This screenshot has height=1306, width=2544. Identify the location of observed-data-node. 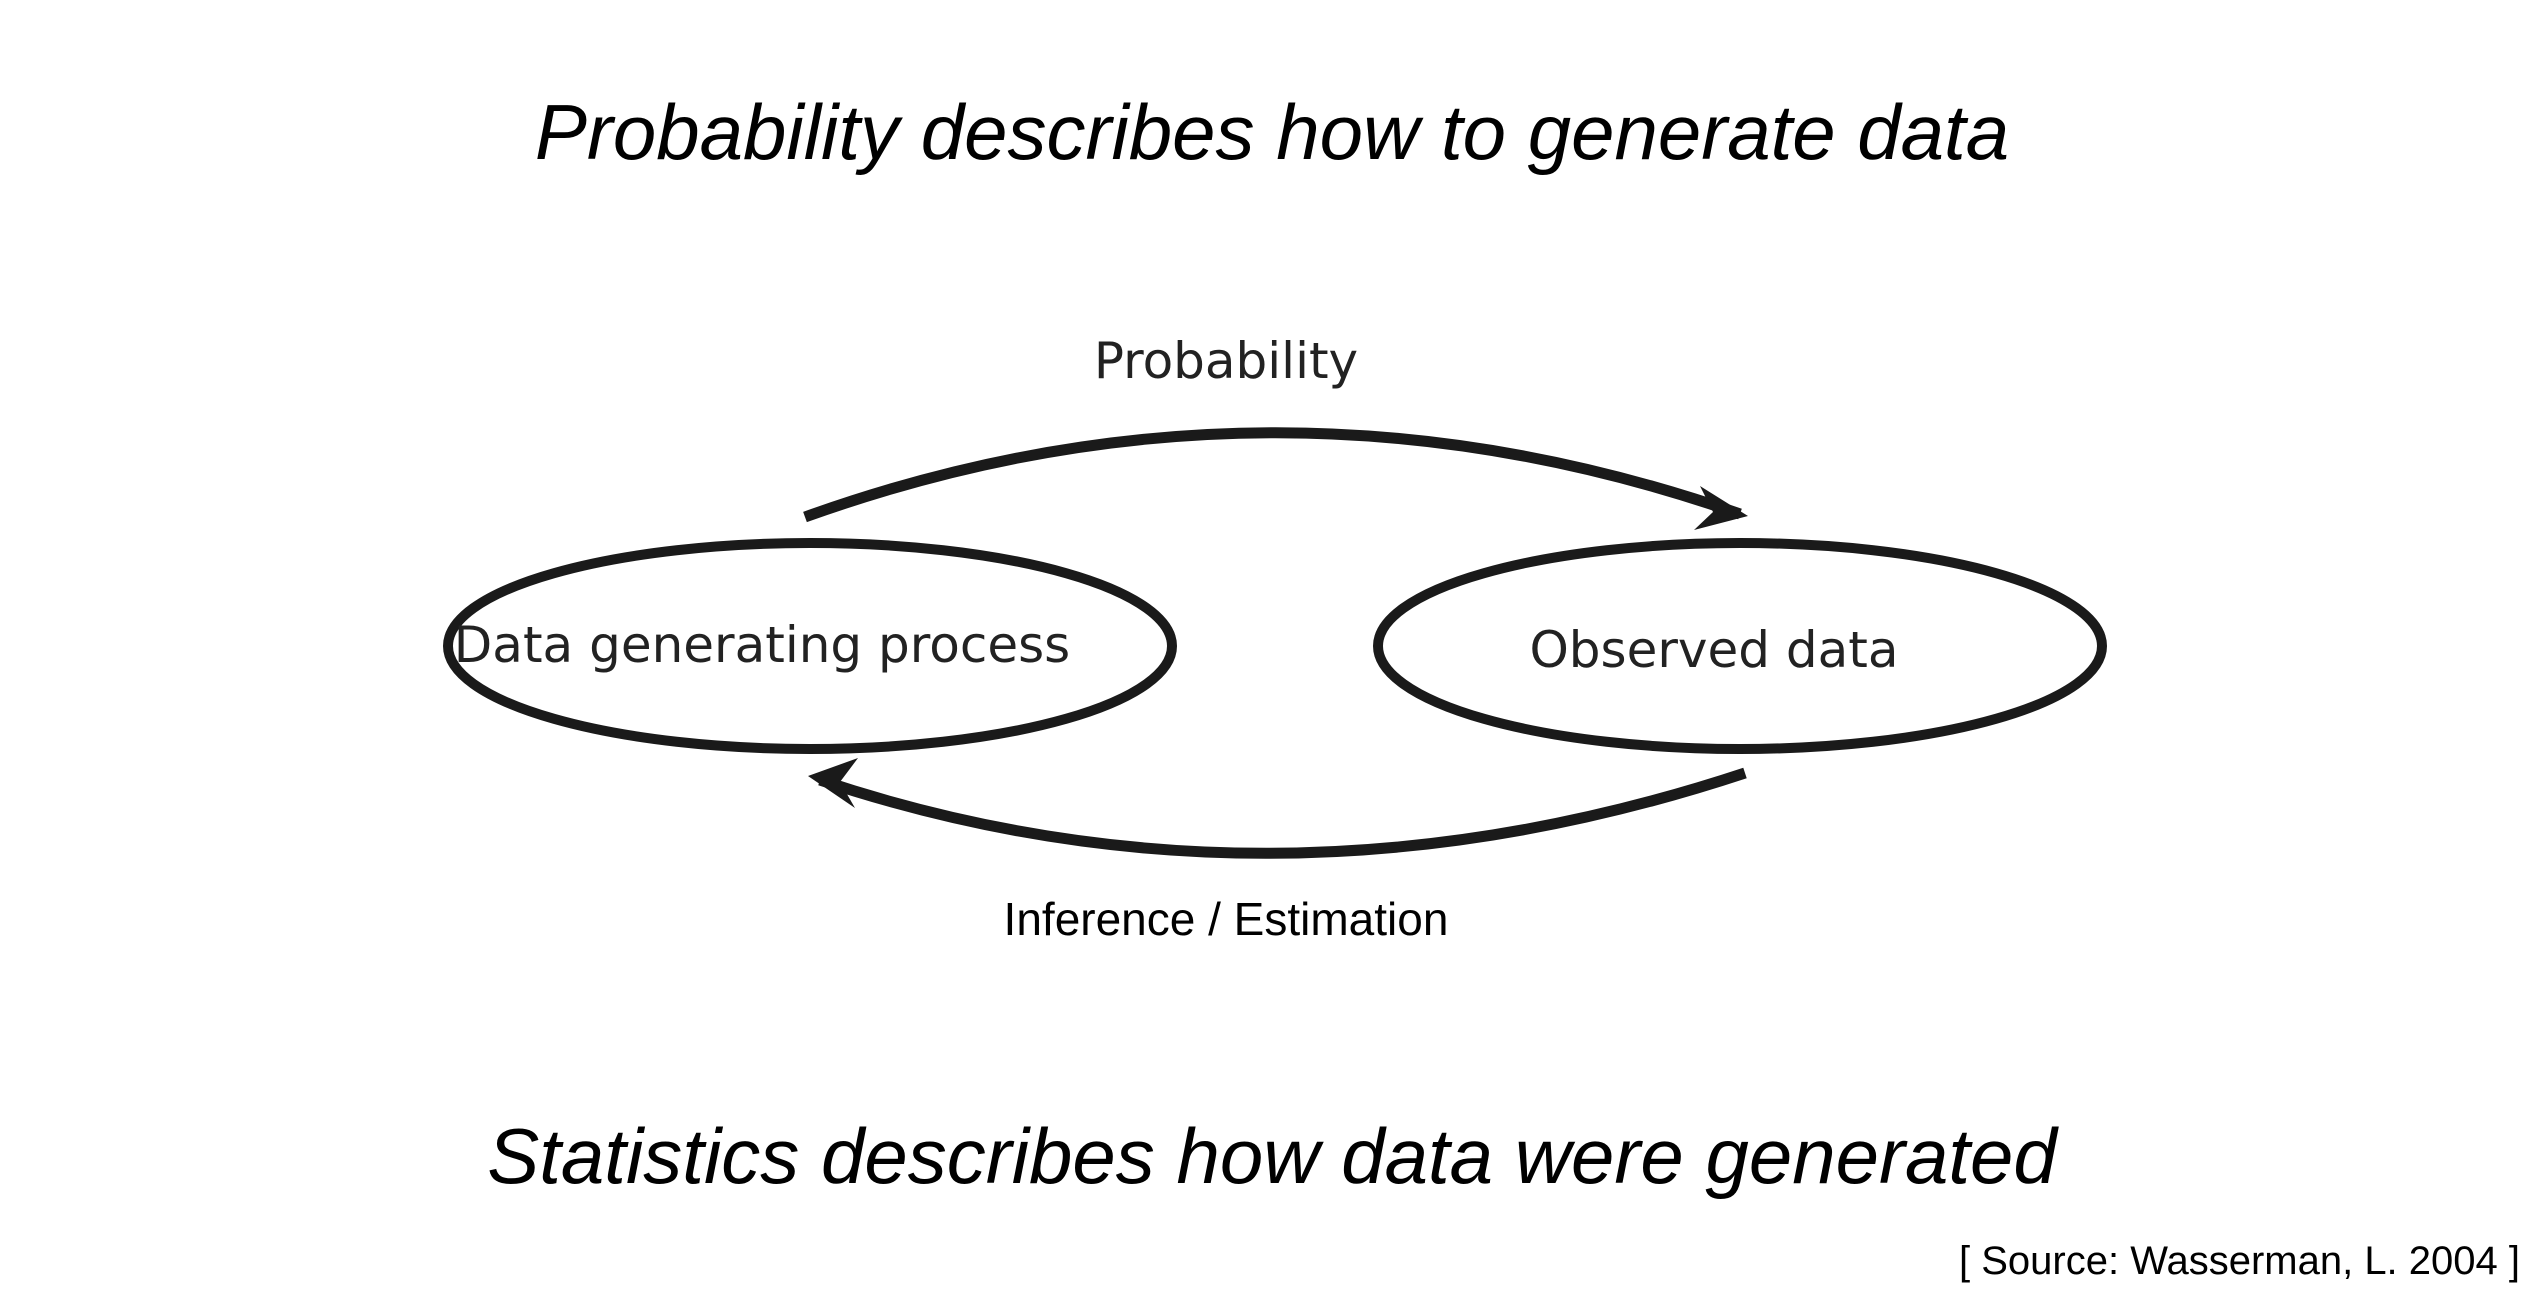
(1740, 646).